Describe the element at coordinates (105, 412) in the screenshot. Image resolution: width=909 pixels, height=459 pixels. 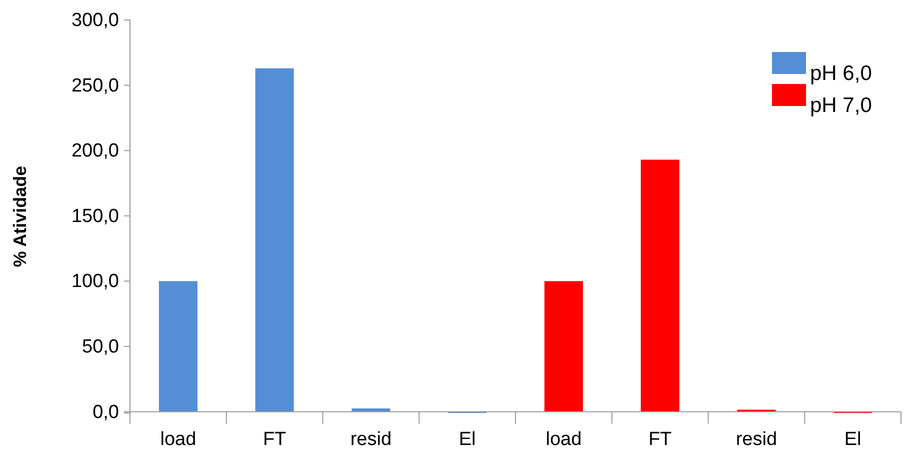
I see `y-tick-label: 0,0` at that location.